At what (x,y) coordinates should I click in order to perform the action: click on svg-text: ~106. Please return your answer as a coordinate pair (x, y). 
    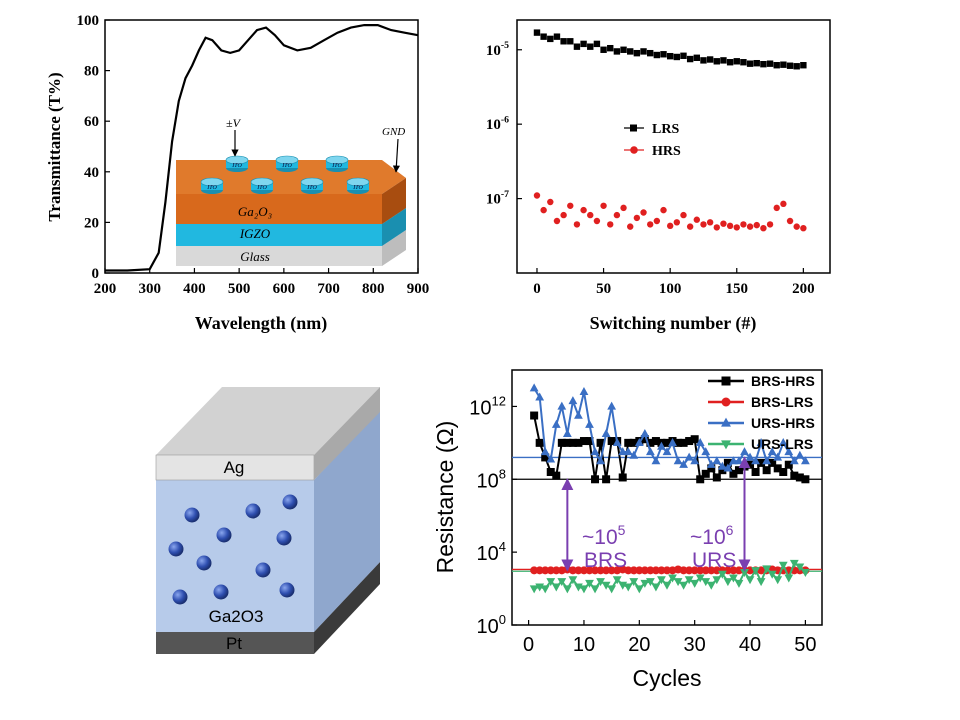
    Looking at the image, I should click on (712, 535).